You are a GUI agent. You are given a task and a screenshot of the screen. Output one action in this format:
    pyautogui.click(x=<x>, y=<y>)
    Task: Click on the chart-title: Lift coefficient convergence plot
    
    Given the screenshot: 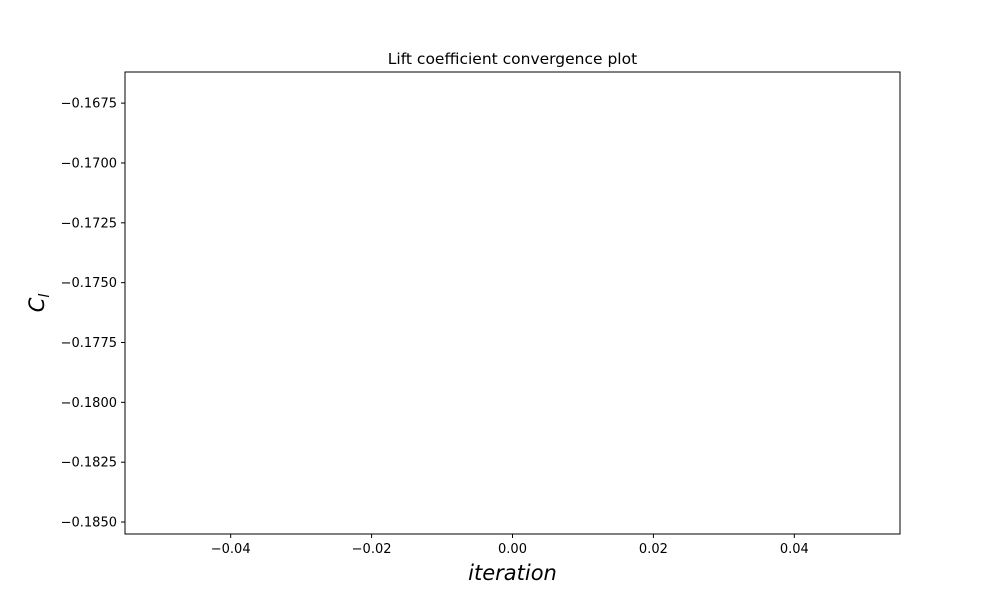 What is the action you would take?
    pyautogui.click(x=512, y=59)
    